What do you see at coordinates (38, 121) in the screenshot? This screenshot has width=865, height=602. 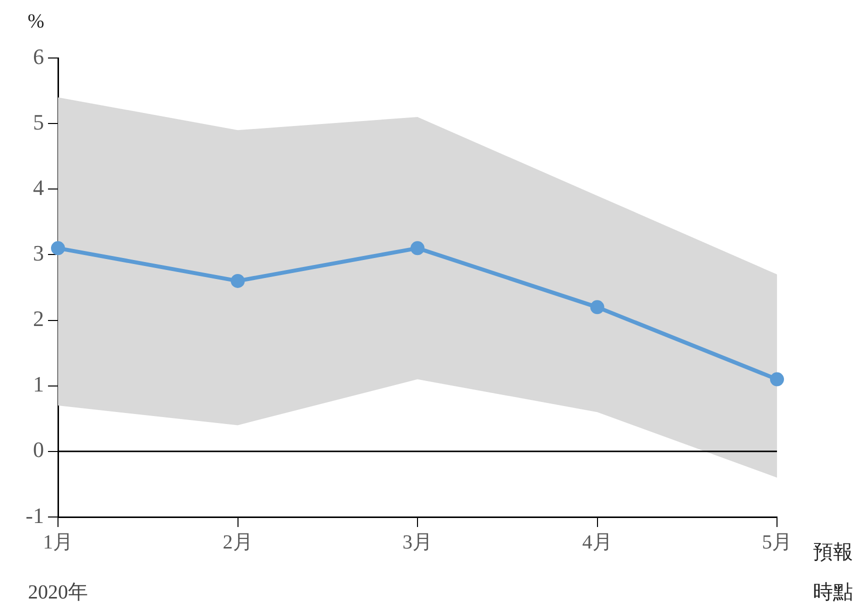 I see `y-tick-label: 5` at bounding box center [38, 121].